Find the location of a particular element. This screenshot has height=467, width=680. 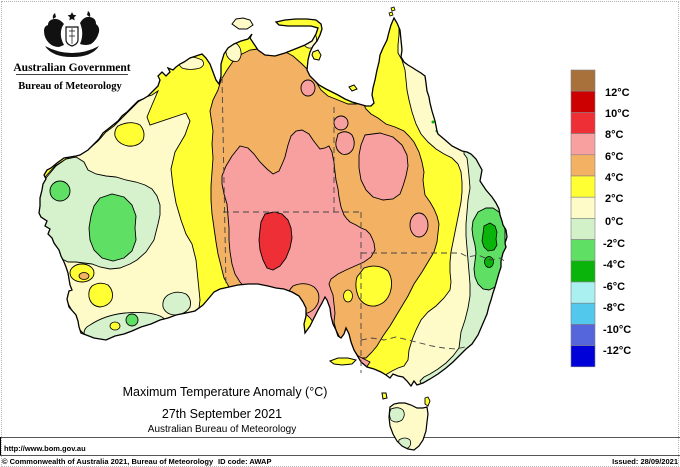

svg-text: 10°C is located at coordinates (617, 114).